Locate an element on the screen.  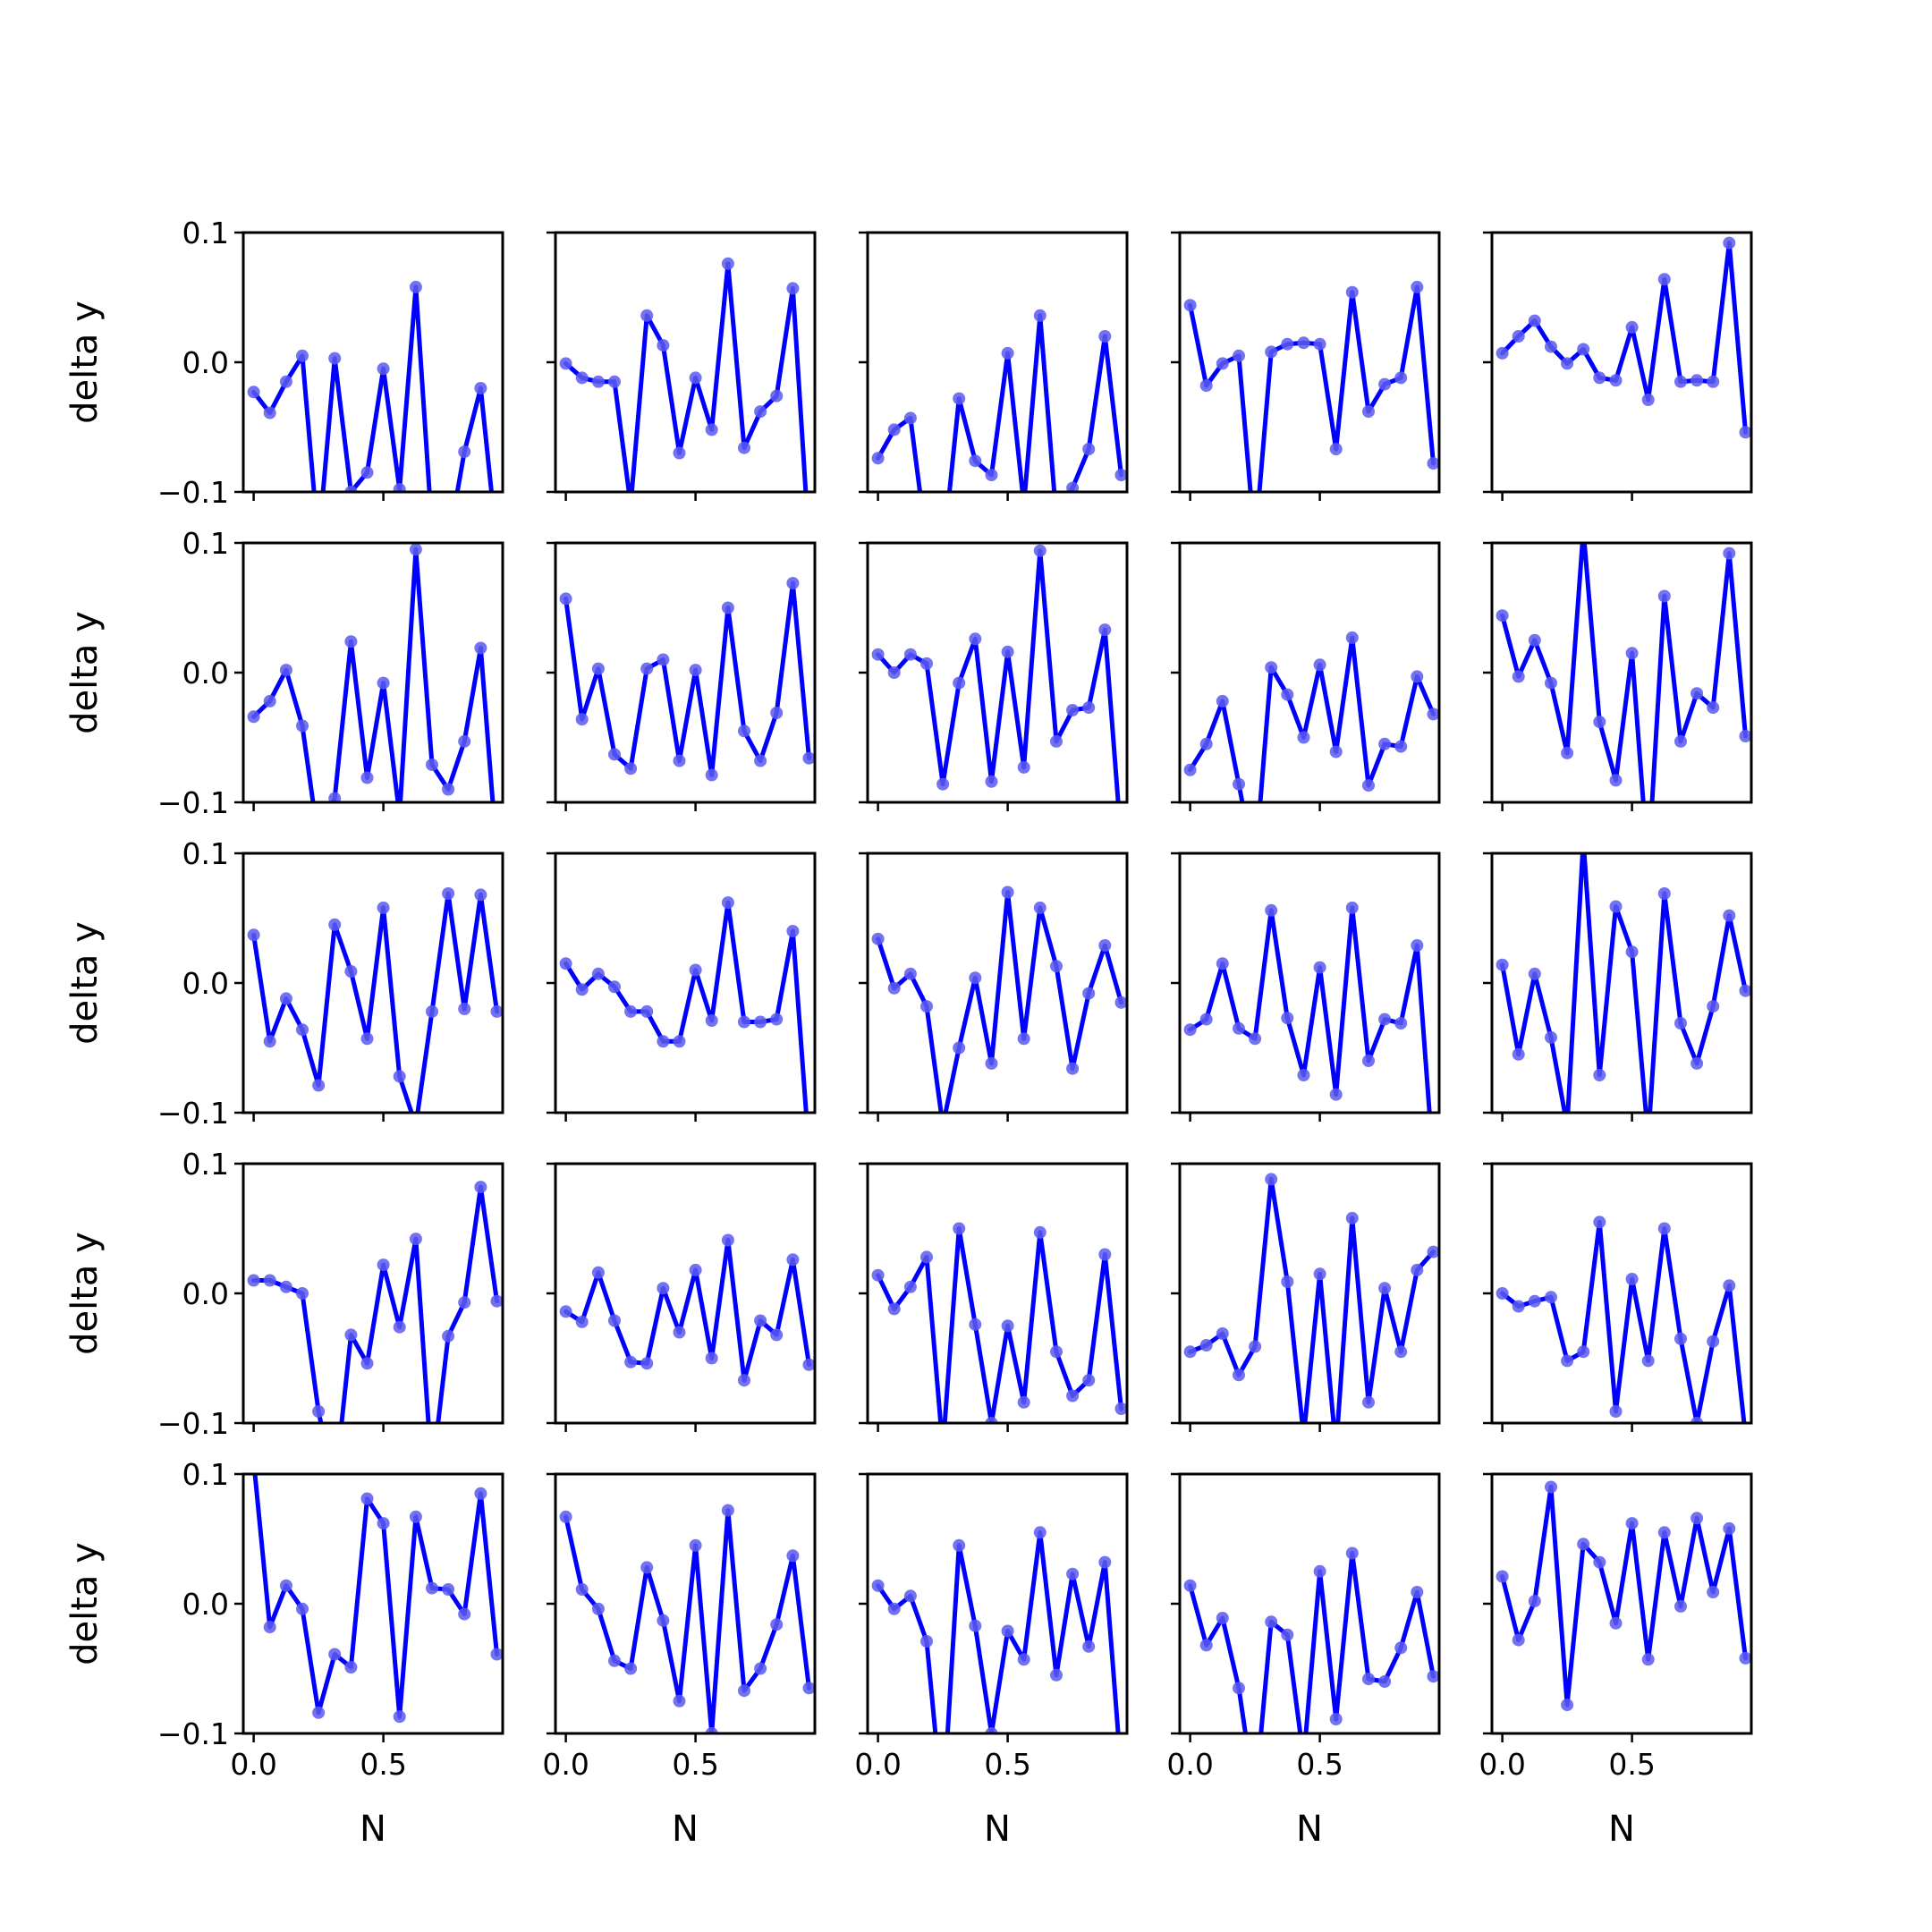
axes-frame is located at coordinates (685, 983).